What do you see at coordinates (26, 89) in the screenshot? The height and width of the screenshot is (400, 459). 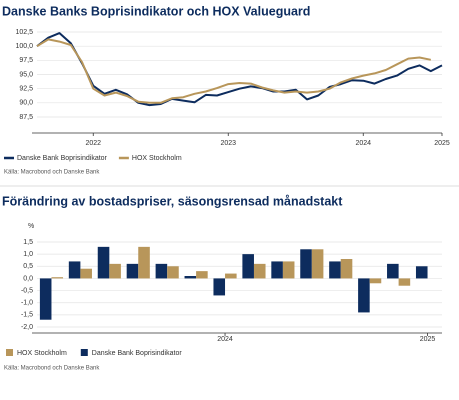 I see `y-tick-label: 92,5` at bounding box center [26, 89].